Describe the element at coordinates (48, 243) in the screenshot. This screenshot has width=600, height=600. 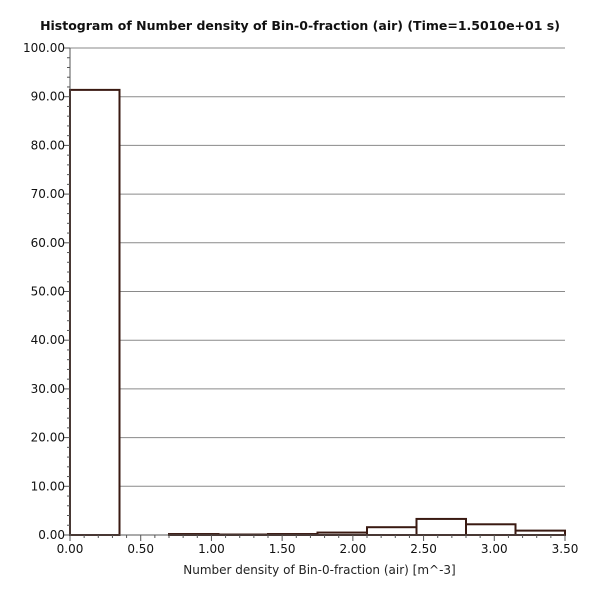
I see `y-tick-label: 60.00` at that location.